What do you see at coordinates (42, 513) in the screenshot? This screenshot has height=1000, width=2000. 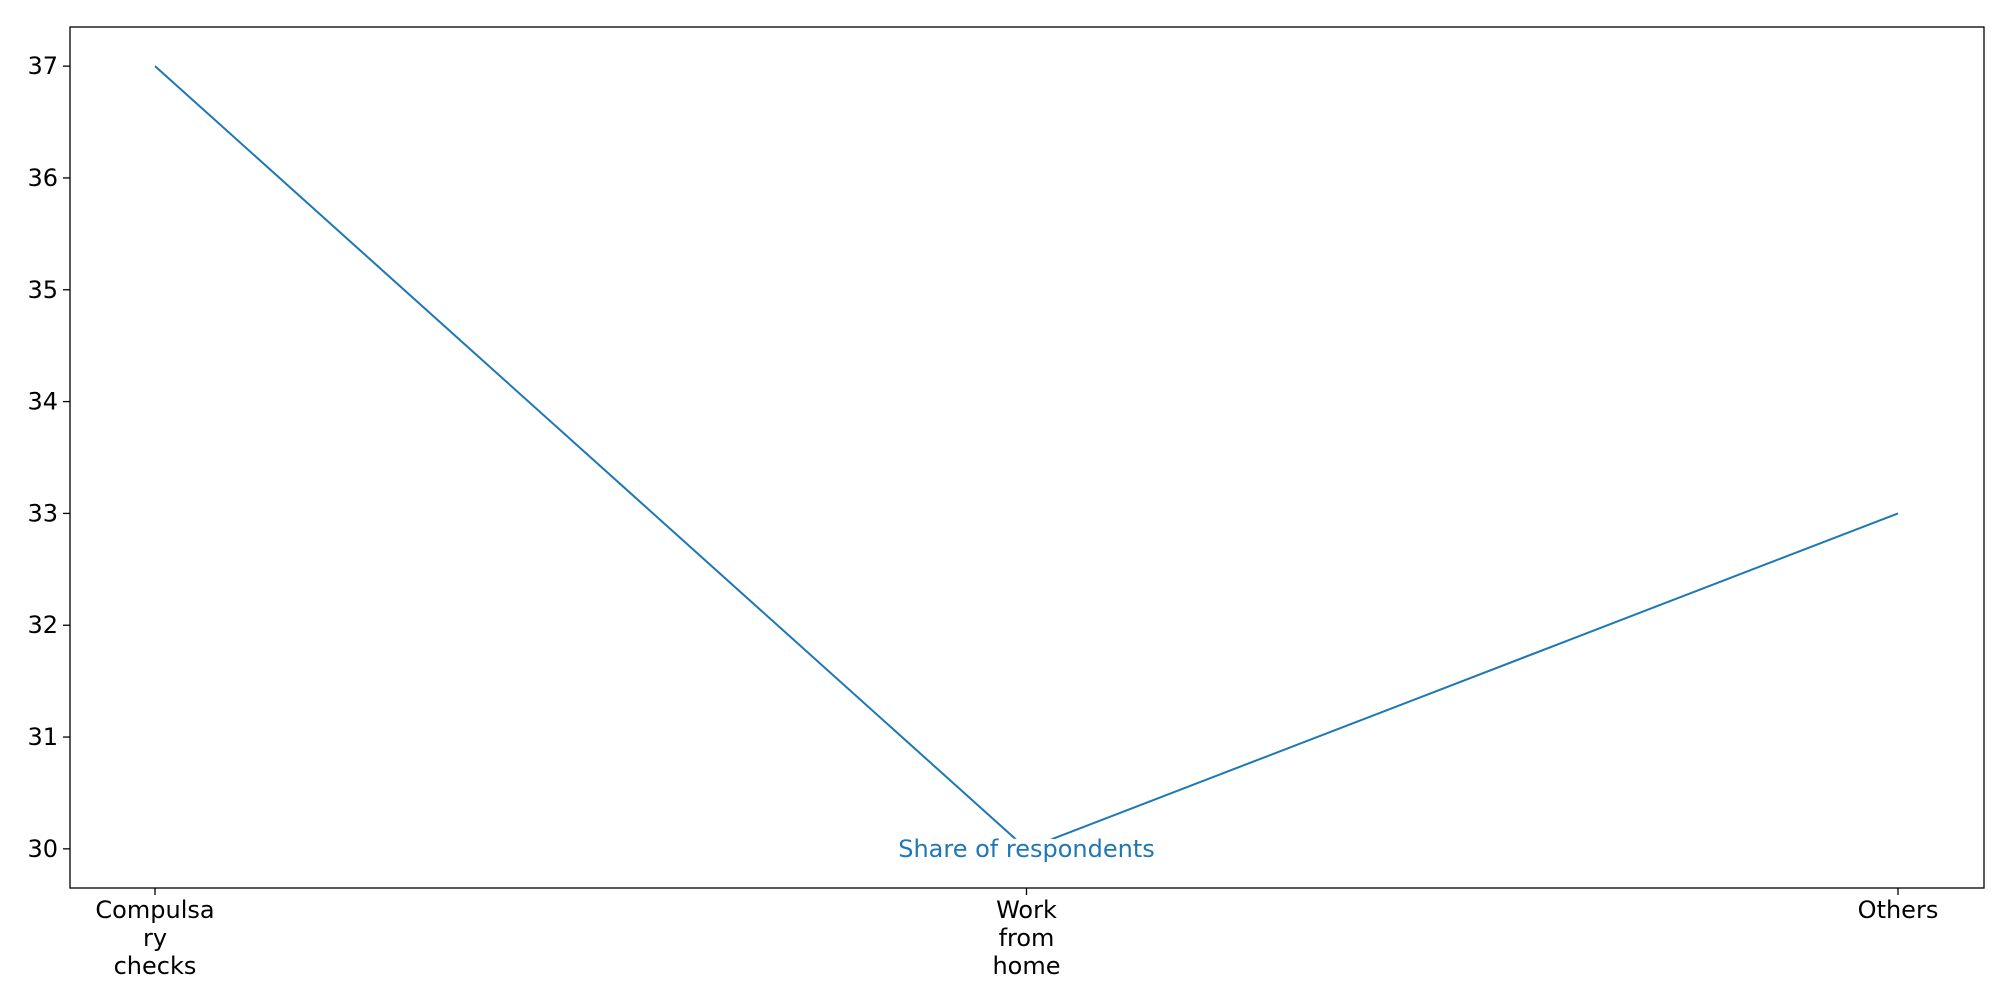 I see `y-tick-label: 33` at bounding box center [42, 513].